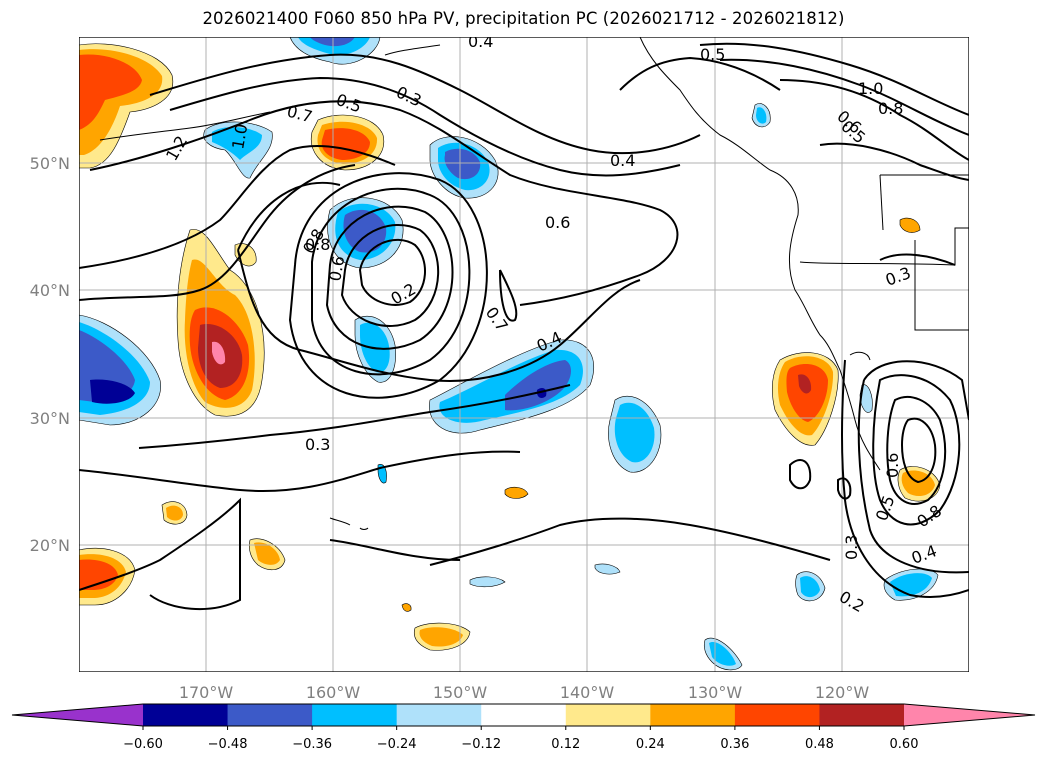  Describe the element at coordinates (819, 744) in the screenshot. I see `colorbar-tick-label: 0.48` at that location.